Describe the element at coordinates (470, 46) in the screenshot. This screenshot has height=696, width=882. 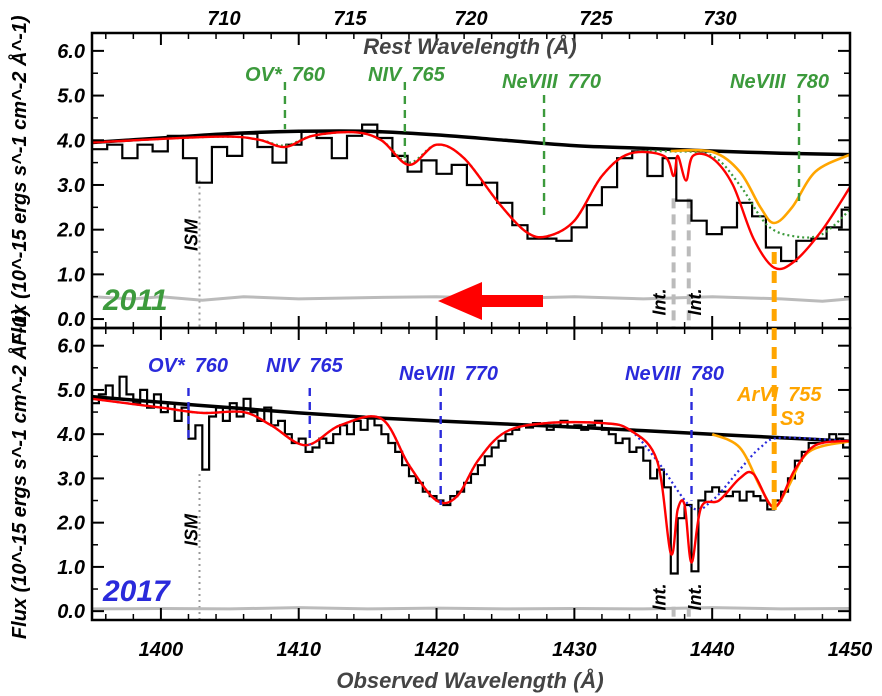
I see `rest-wavelength-axis-label: Rest Wavelength (Å)` at that location.